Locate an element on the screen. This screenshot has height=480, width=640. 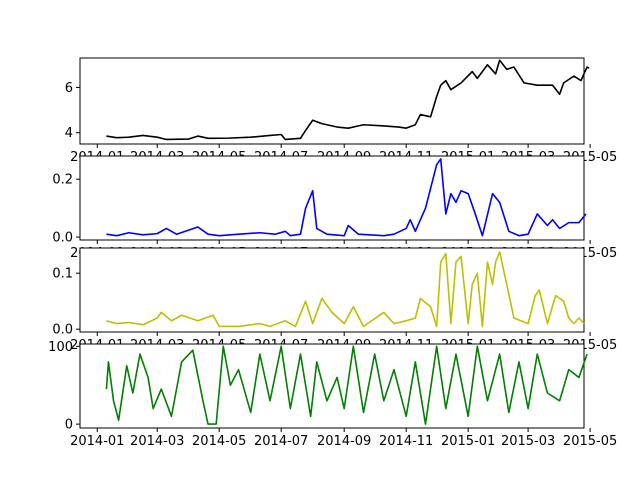
x-tick-label: 2015-03 is located at coordinates (528, 441).